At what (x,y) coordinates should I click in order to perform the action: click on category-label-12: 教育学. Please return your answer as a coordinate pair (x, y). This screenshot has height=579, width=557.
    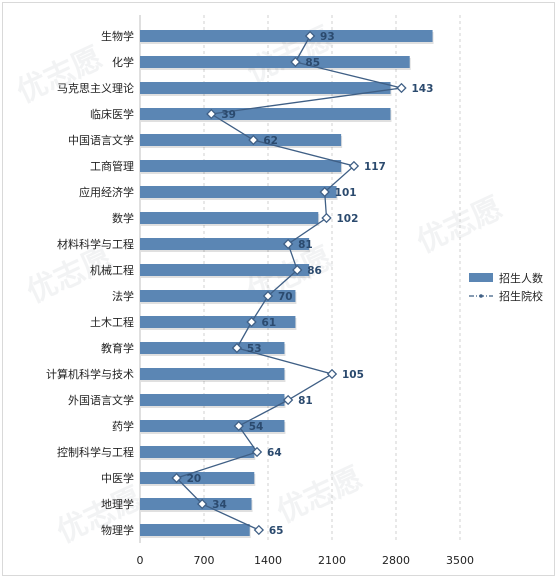
    Looking at the image, I should click on (117, 348).